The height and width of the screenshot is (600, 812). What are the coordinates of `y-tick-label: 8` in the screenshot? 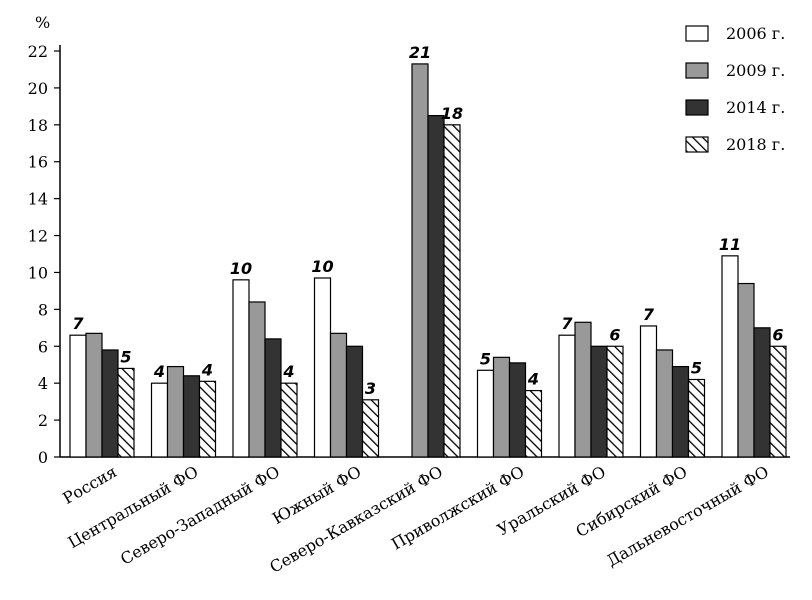 It's located at (43, 309).